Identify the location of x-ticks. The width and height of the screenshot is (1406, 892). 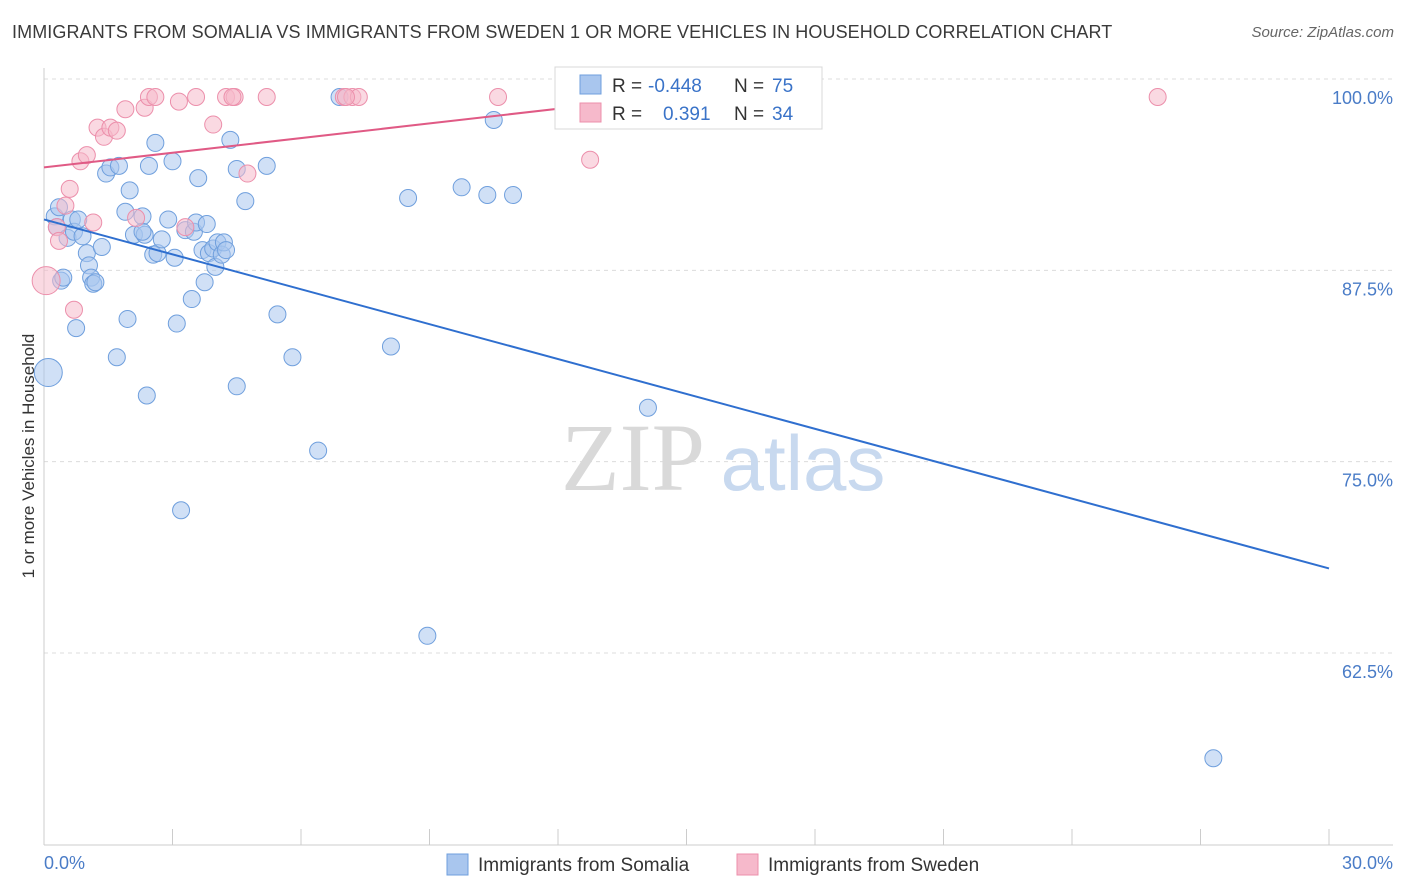
(686, 837).